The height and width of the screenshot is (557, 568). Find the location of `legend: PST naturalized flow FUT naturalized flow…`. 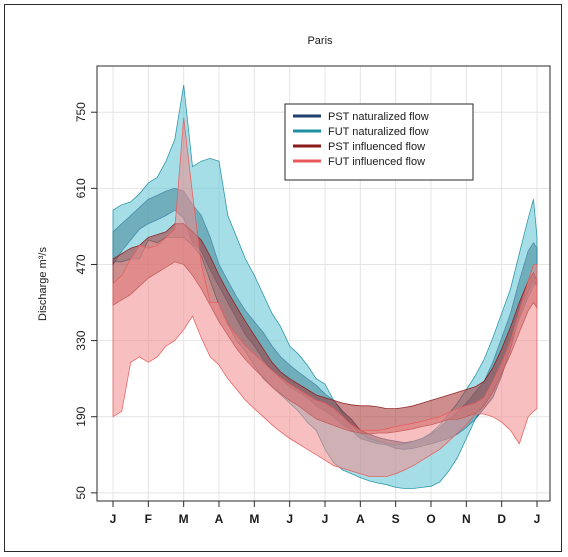

legend: PST naturalized flow FUT naturalized flow… is located at coordinates (379, 142).